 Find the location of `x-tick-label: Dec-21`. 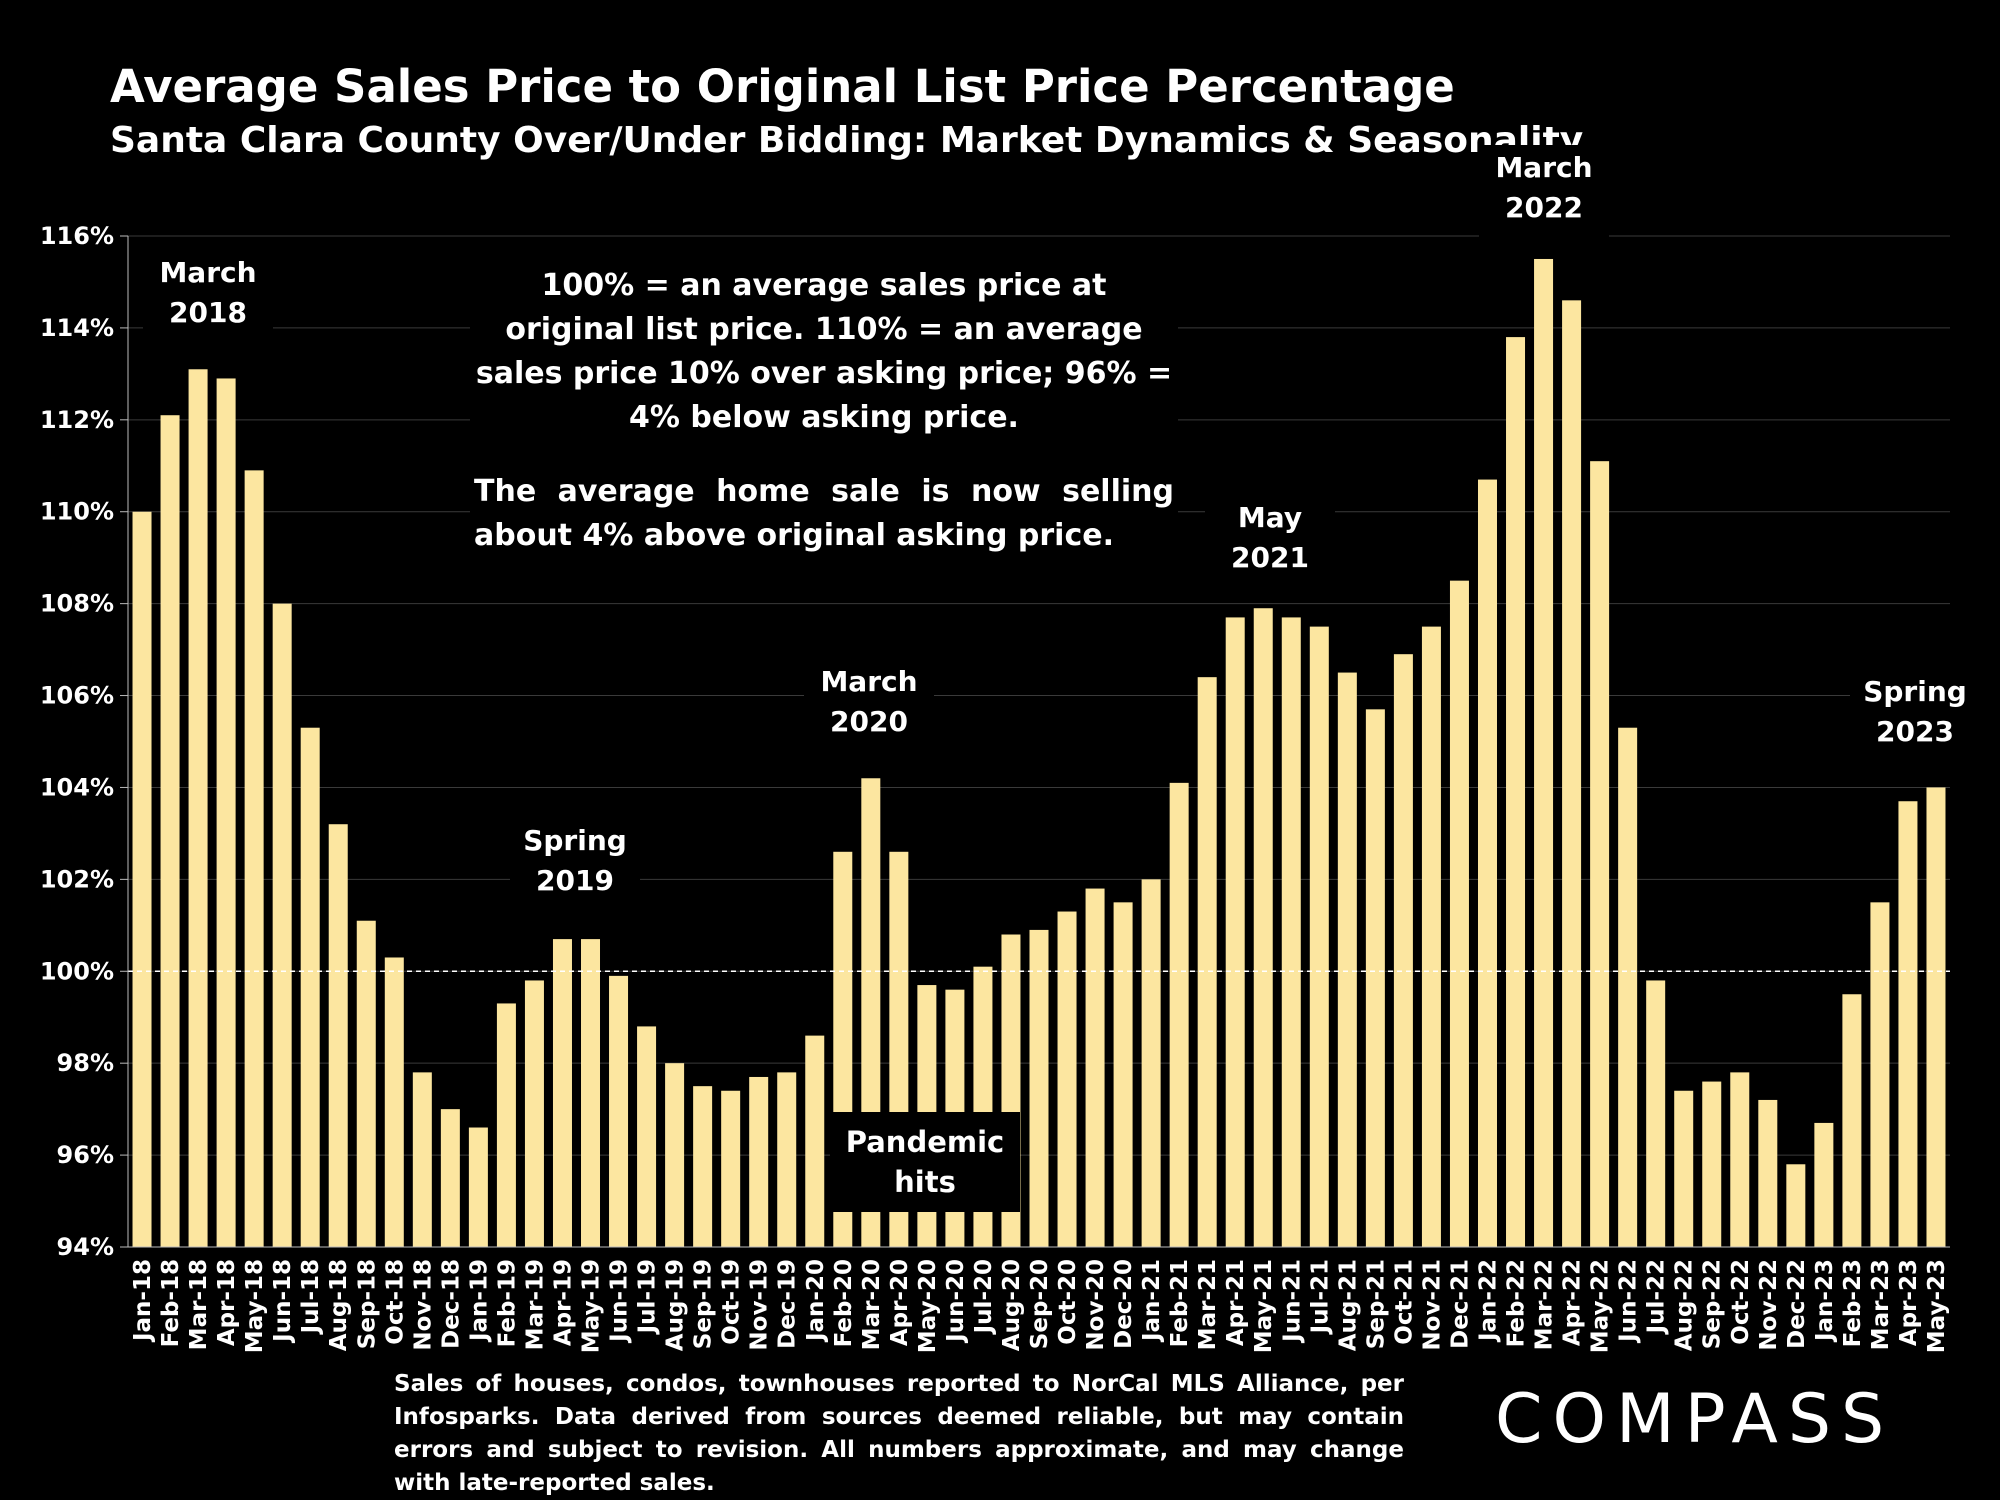

x-tick-label: Dec-21 is located at coordinates (1460, 1304).